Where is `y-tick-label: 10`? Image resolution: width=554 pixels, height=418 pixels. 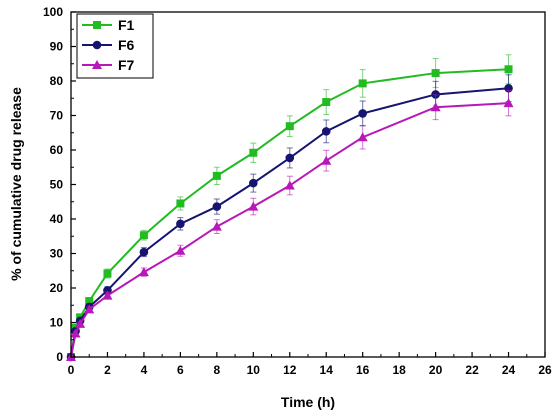 y-tick-label: 10 is located at coordinates (57, 323).